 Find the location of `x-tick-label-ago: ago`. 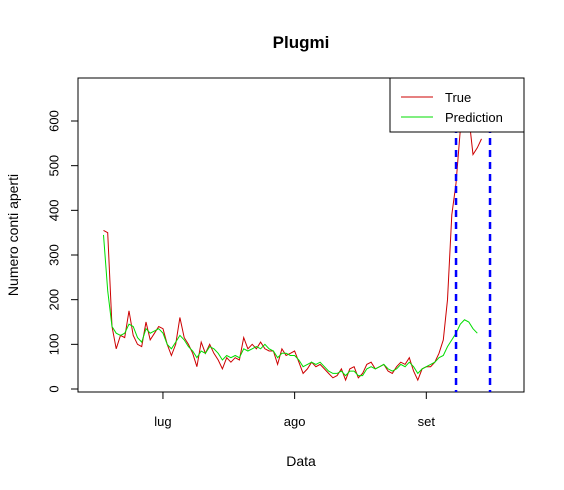

x-tick-label-ago: ago is located at coordinates (295, 421).